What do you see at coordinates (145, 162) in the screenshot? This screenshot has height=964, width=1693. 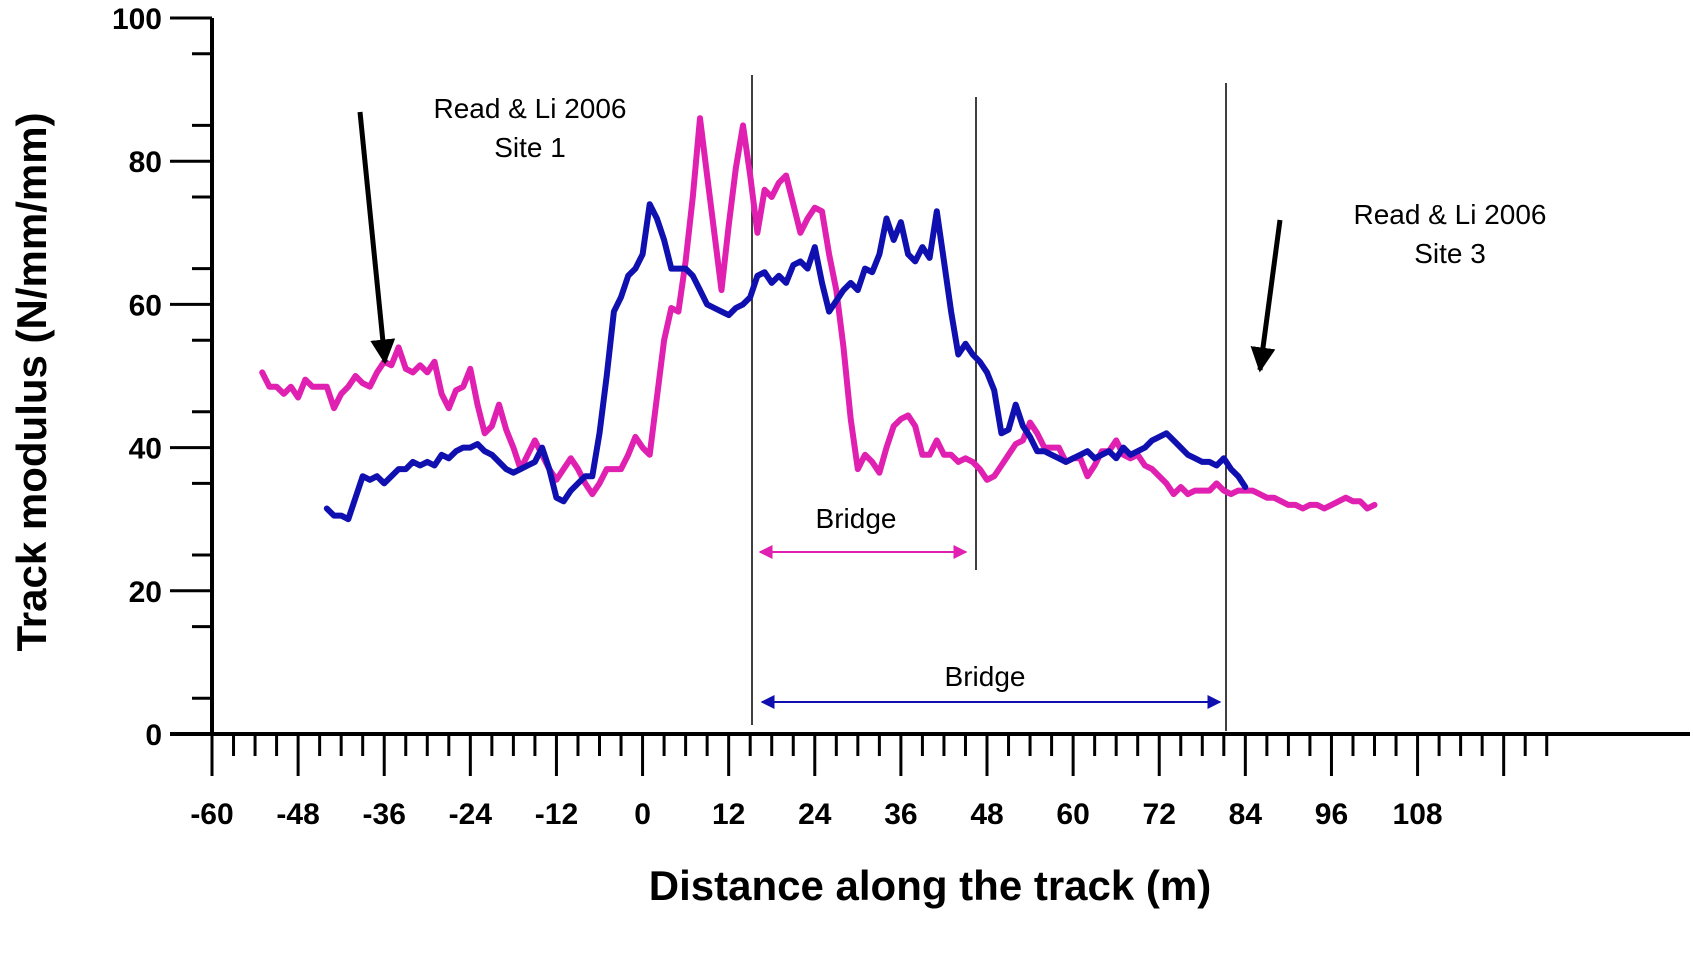 I see `y-tick-label: 80` at bounding box center [145, 162].